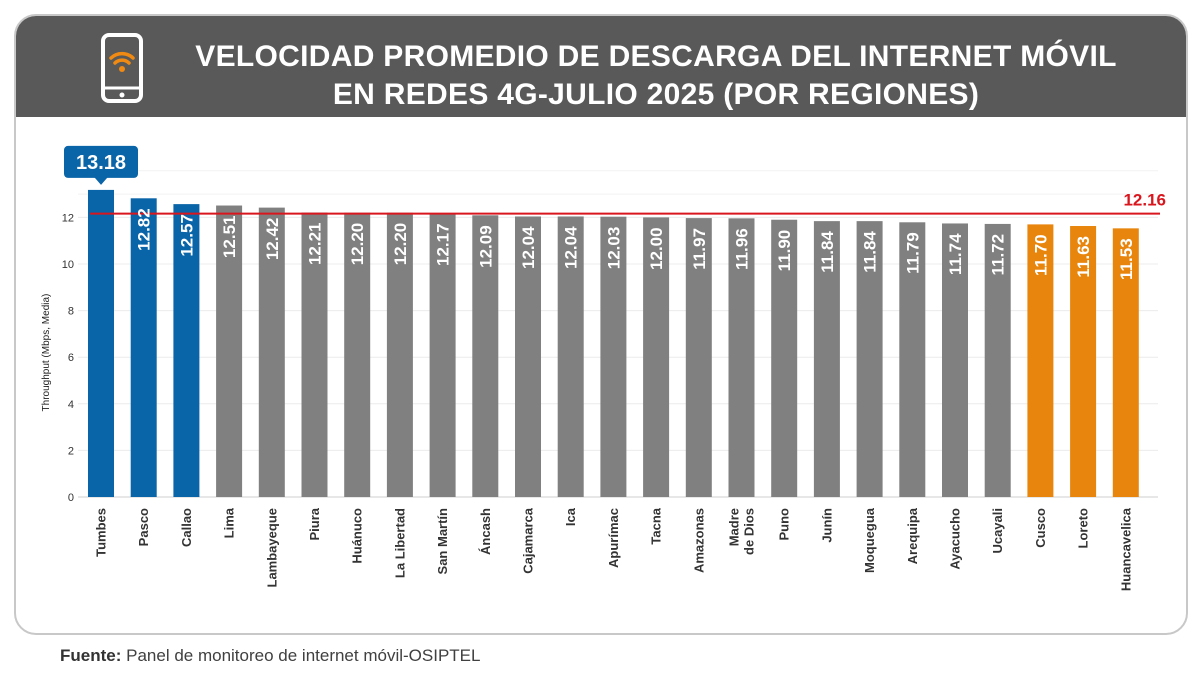 This screenshot has width=1200, height=686. Describe the element at coordinates (315, 244) in the screenshot. I see `value-label: 12.21` at that location.